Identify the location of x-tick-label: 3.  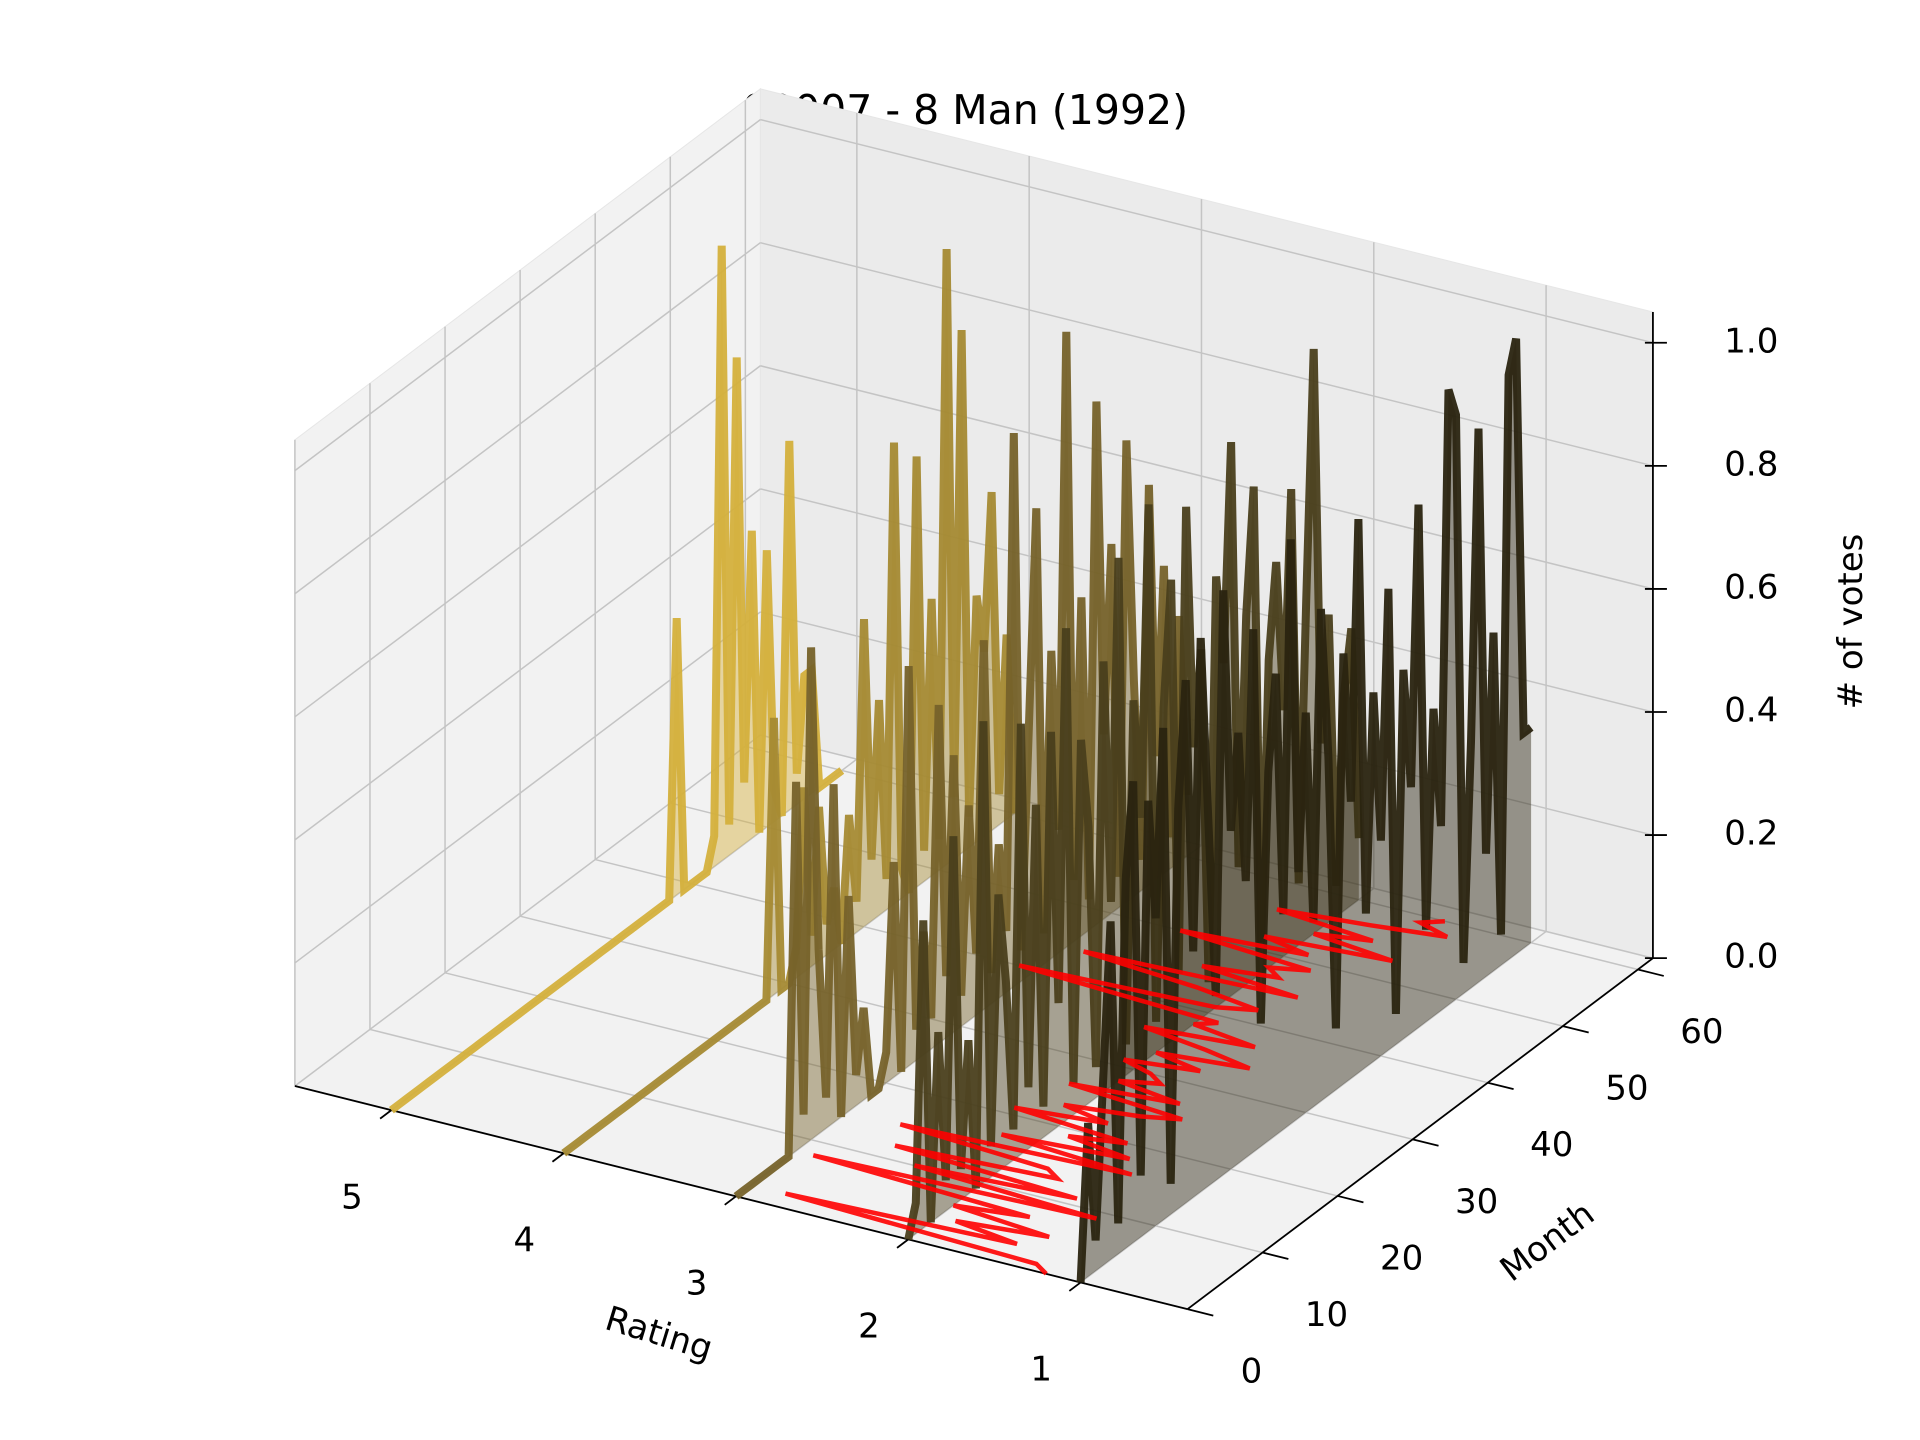
(697, 1283).